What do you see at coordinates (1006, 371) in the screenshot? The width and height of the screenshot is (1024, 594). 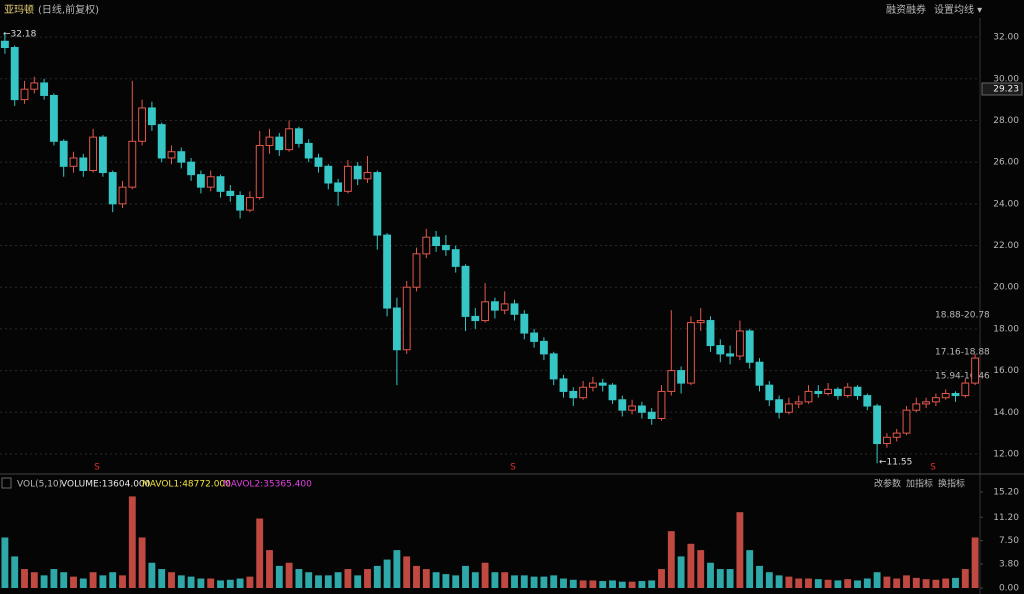 I see `y-tick-label: 16.00` at bounding box center [1006, 371].